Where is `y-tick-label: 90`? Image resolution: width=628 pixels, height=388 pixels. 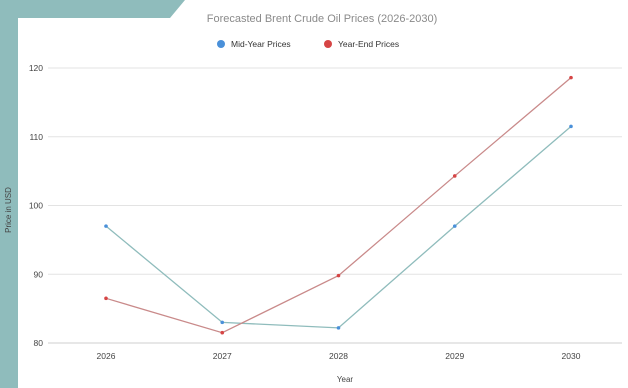 y-tick-label: 90 is located at coordinates (39, 274).